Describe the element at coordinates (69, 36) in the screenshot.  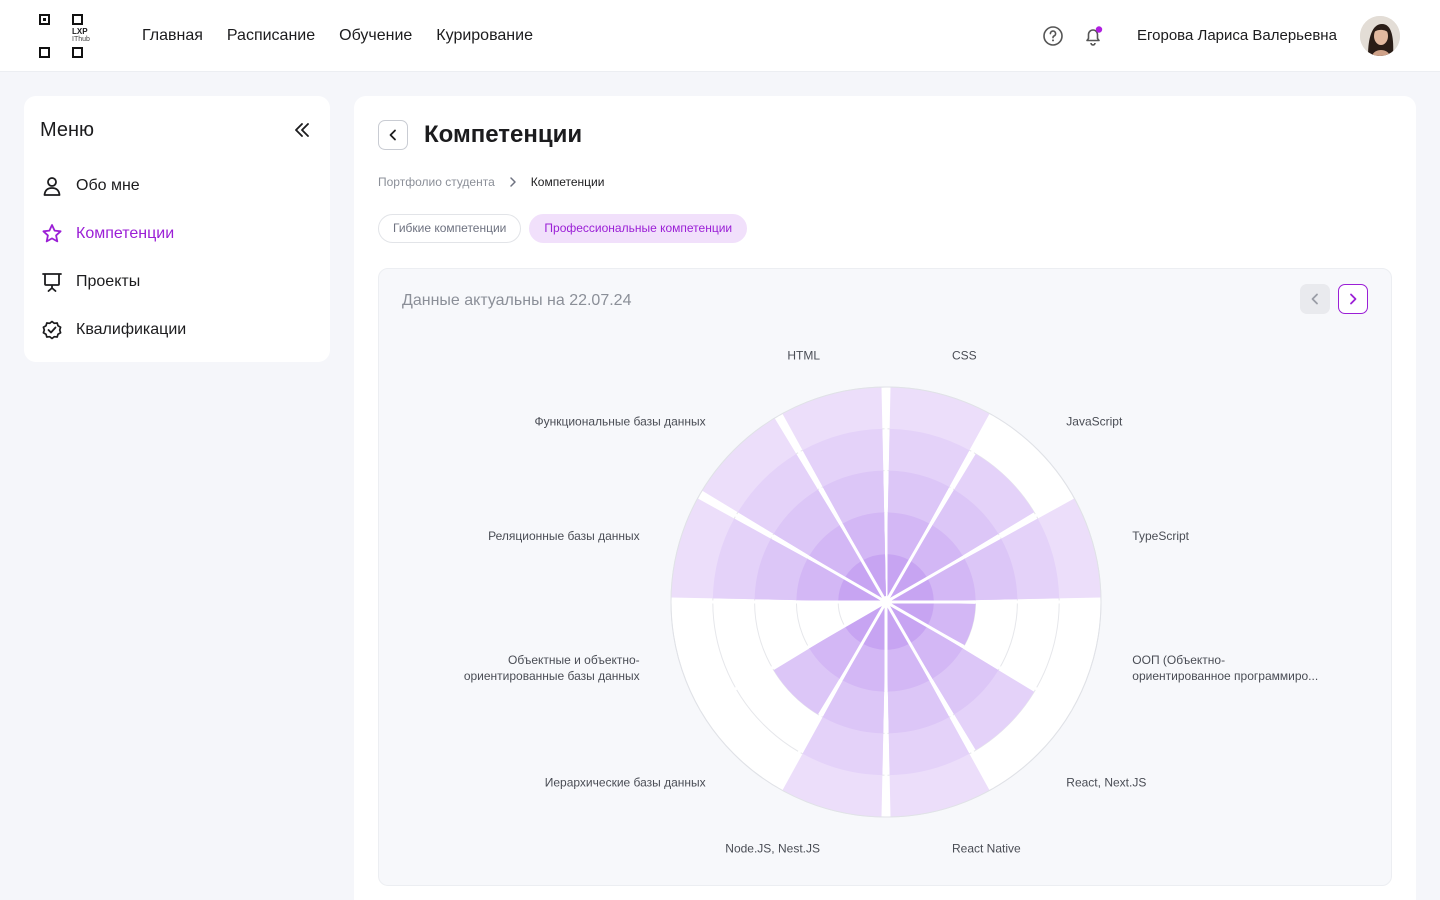
I see `lxp-logo: LXP IThub` at that location.